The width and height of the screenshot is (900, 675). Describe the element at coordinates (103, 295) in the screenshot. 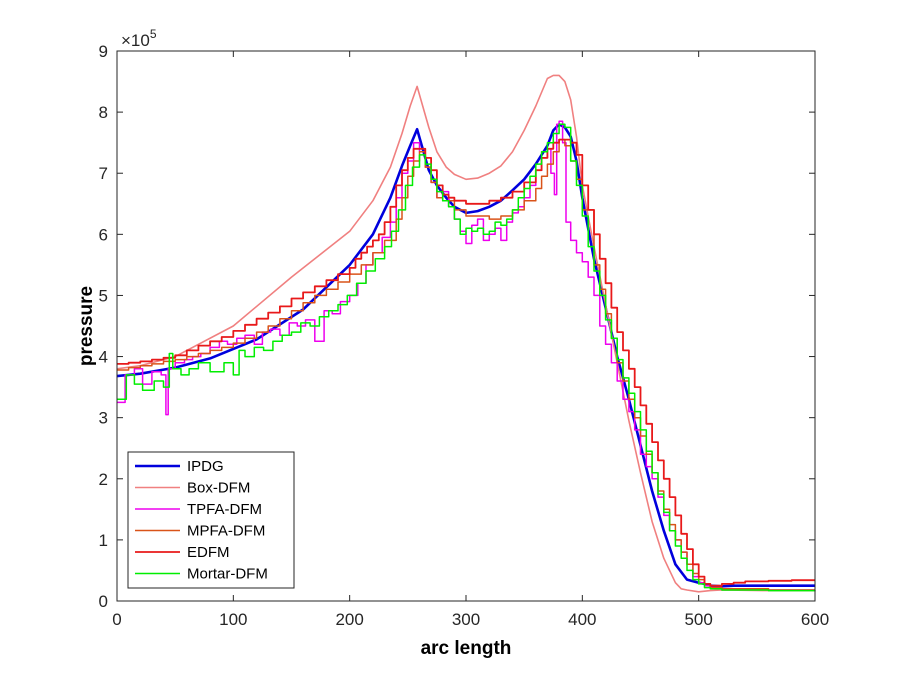

I see `y-tick-label: 5` at that location.